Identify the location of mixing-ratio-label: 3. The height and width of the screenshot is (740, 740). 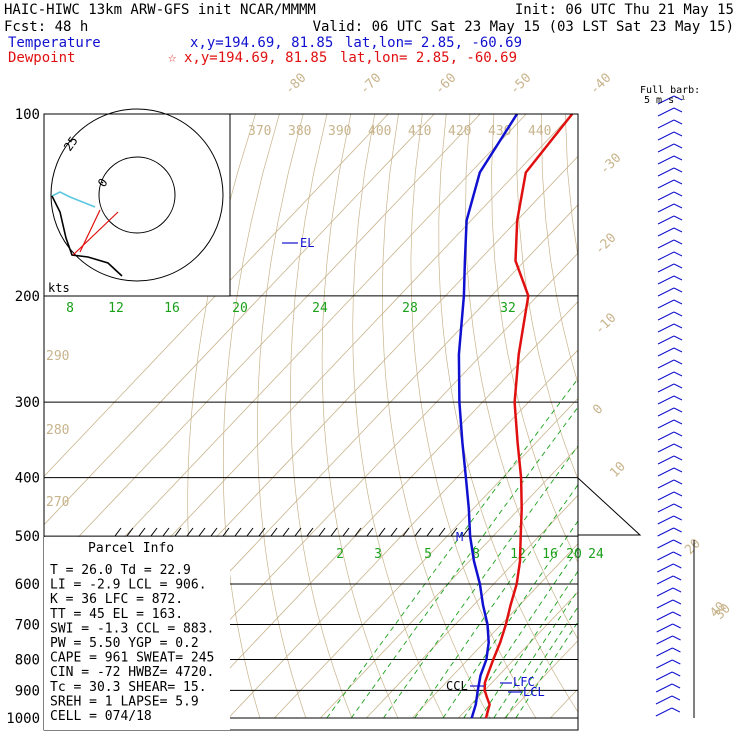
(378, 554).